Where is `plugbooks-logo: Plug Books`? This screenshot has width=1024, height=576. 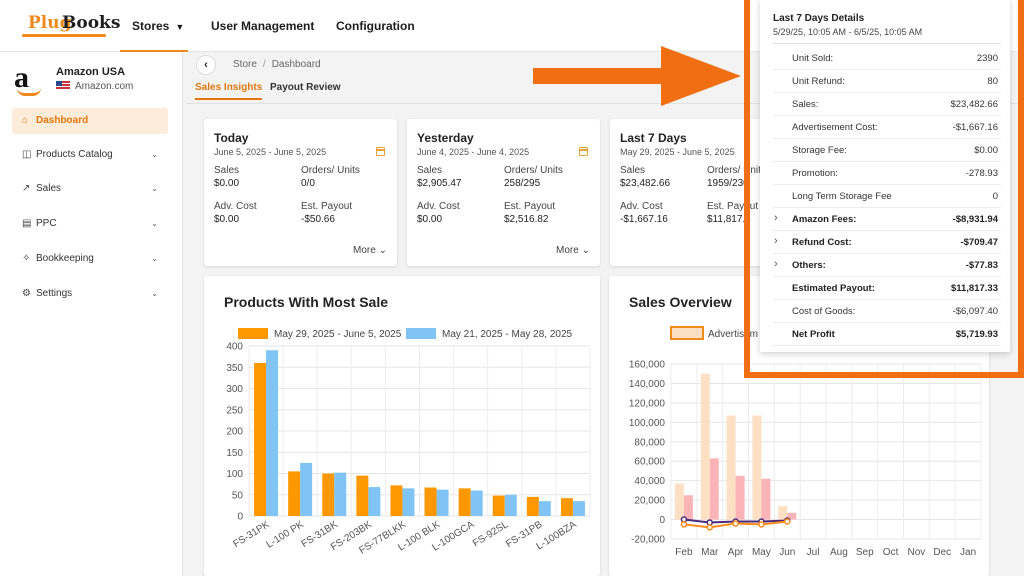 plugbooks-logo: Plug Books is located at coordinates (71, 25).